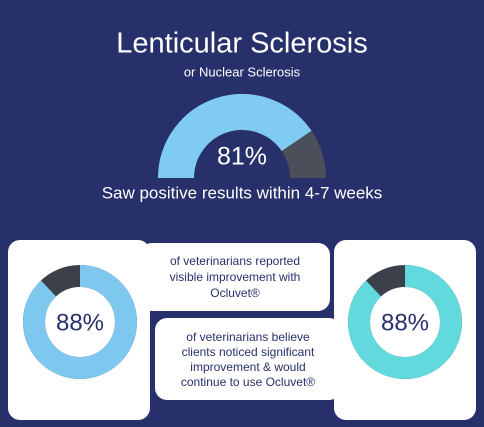 This screenshot has height=427, width=484. Describe the element at coordinates (247, 367) in the screenshot. I see `caption: improvement & would` at that location.